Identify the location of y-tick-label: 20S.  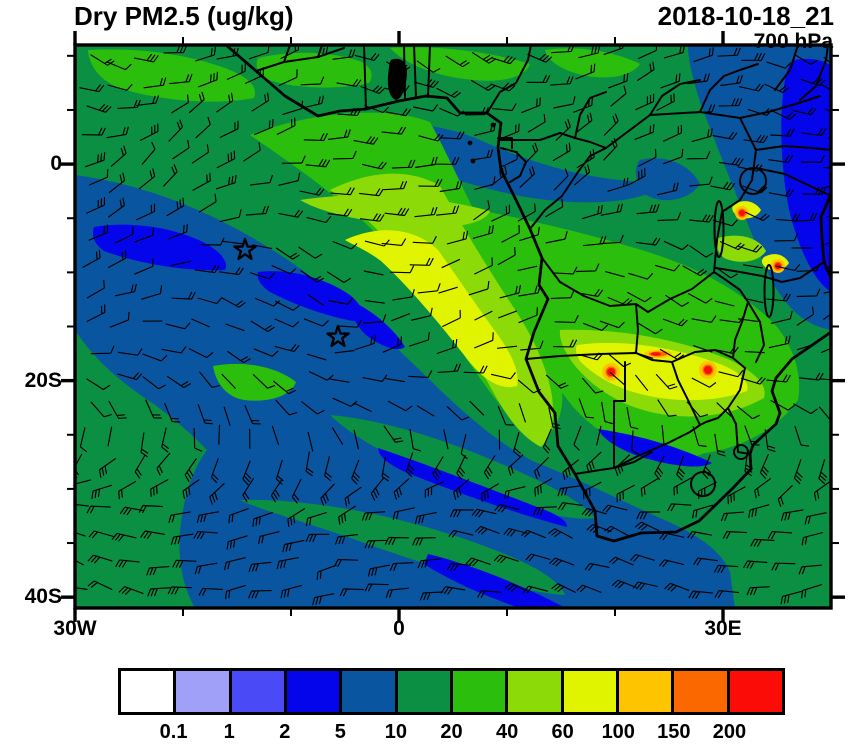
(43, 380).